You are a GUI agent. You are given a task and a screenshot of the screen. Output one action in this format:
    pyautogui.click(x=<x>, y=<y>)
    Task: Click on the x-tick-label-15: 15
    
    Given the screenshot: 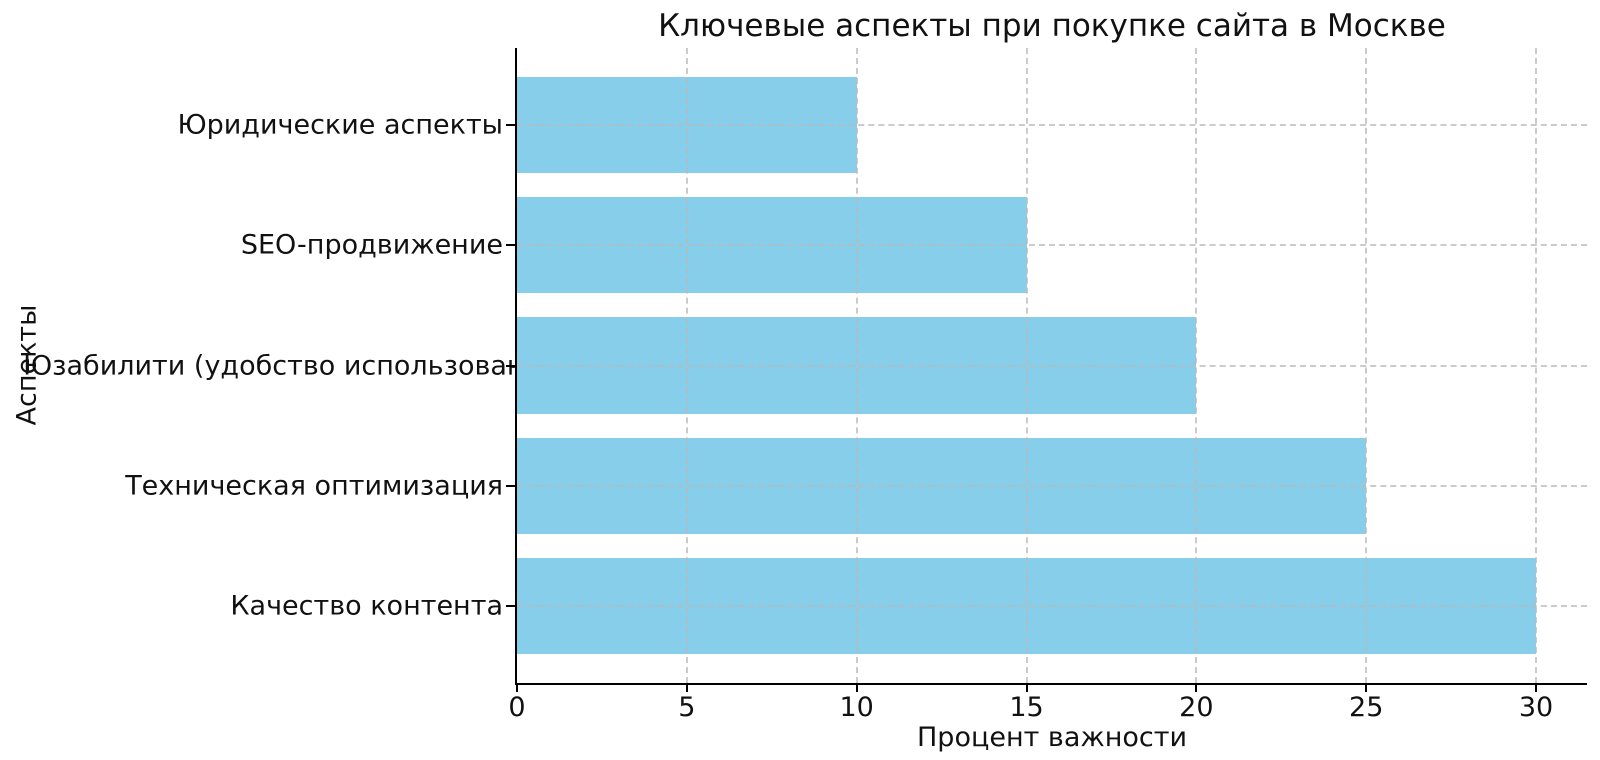 What is the action you would take?
    pyautogui.click(x=1026, y=707)
    